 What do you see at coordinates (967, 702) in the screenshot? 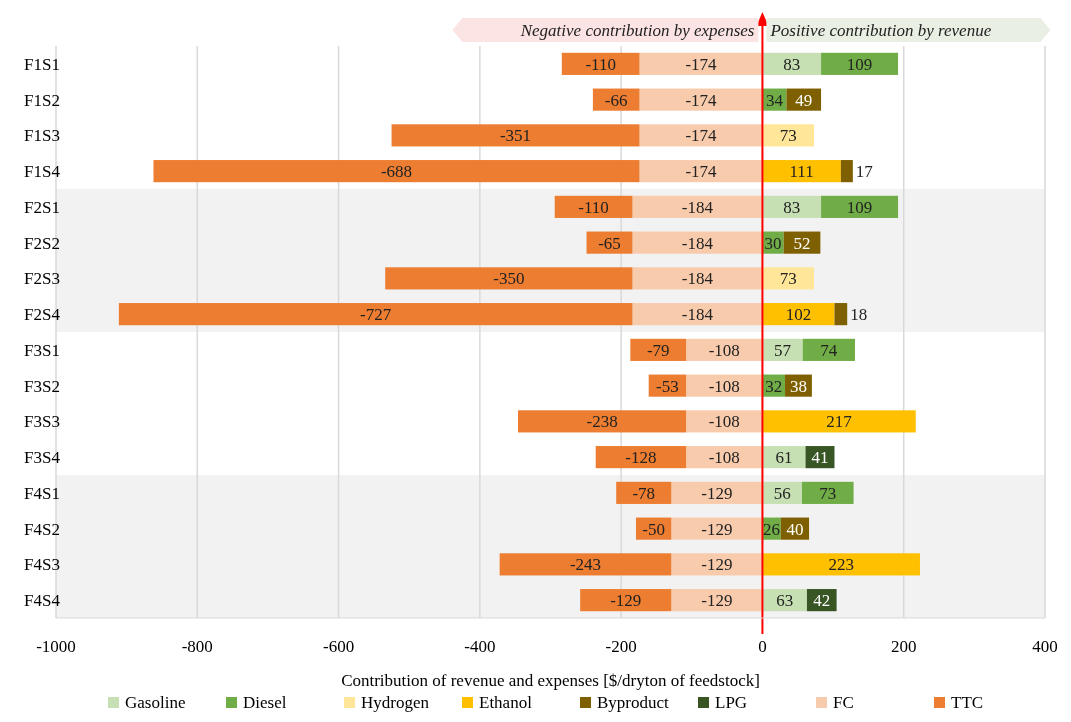
I see `legend-label: TTC` at bounding box center [967, 702].